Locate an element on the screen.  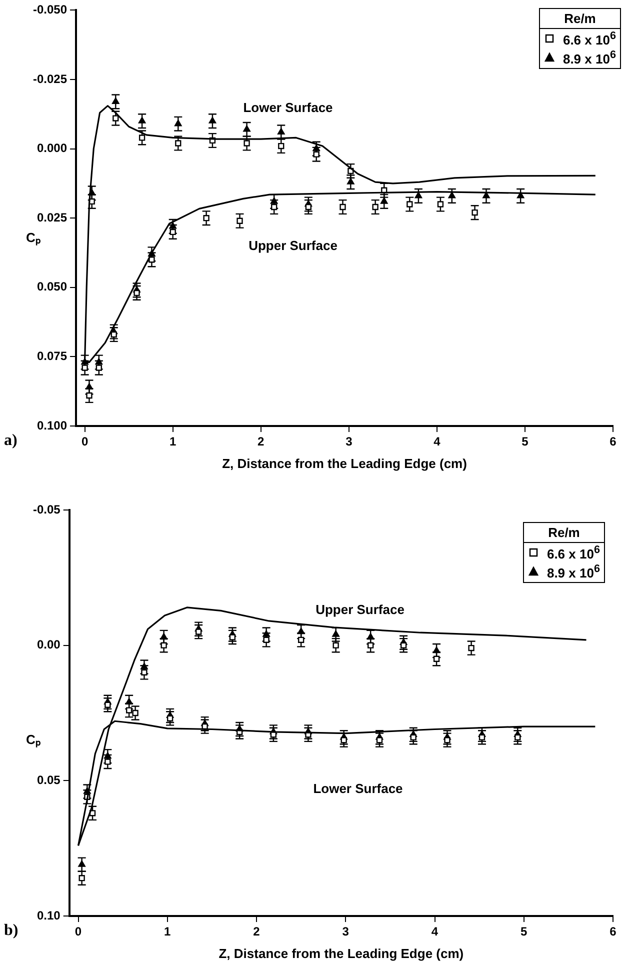
y-tick-label: 0.025 is located at coordinates (52, 217).